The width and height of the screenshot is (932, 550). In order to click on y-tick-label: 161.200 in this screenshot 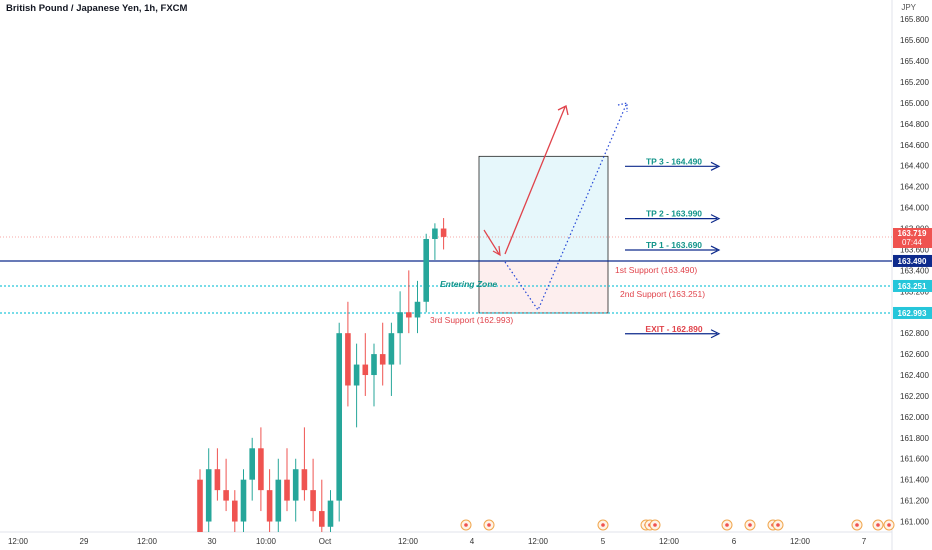, I will do `click(914, 501)`.